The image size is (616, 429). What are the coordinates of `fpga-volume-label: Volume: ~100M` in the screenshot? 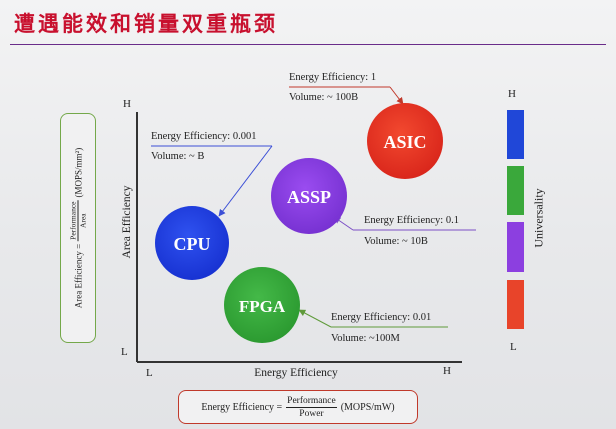 It's located at (365, 338).